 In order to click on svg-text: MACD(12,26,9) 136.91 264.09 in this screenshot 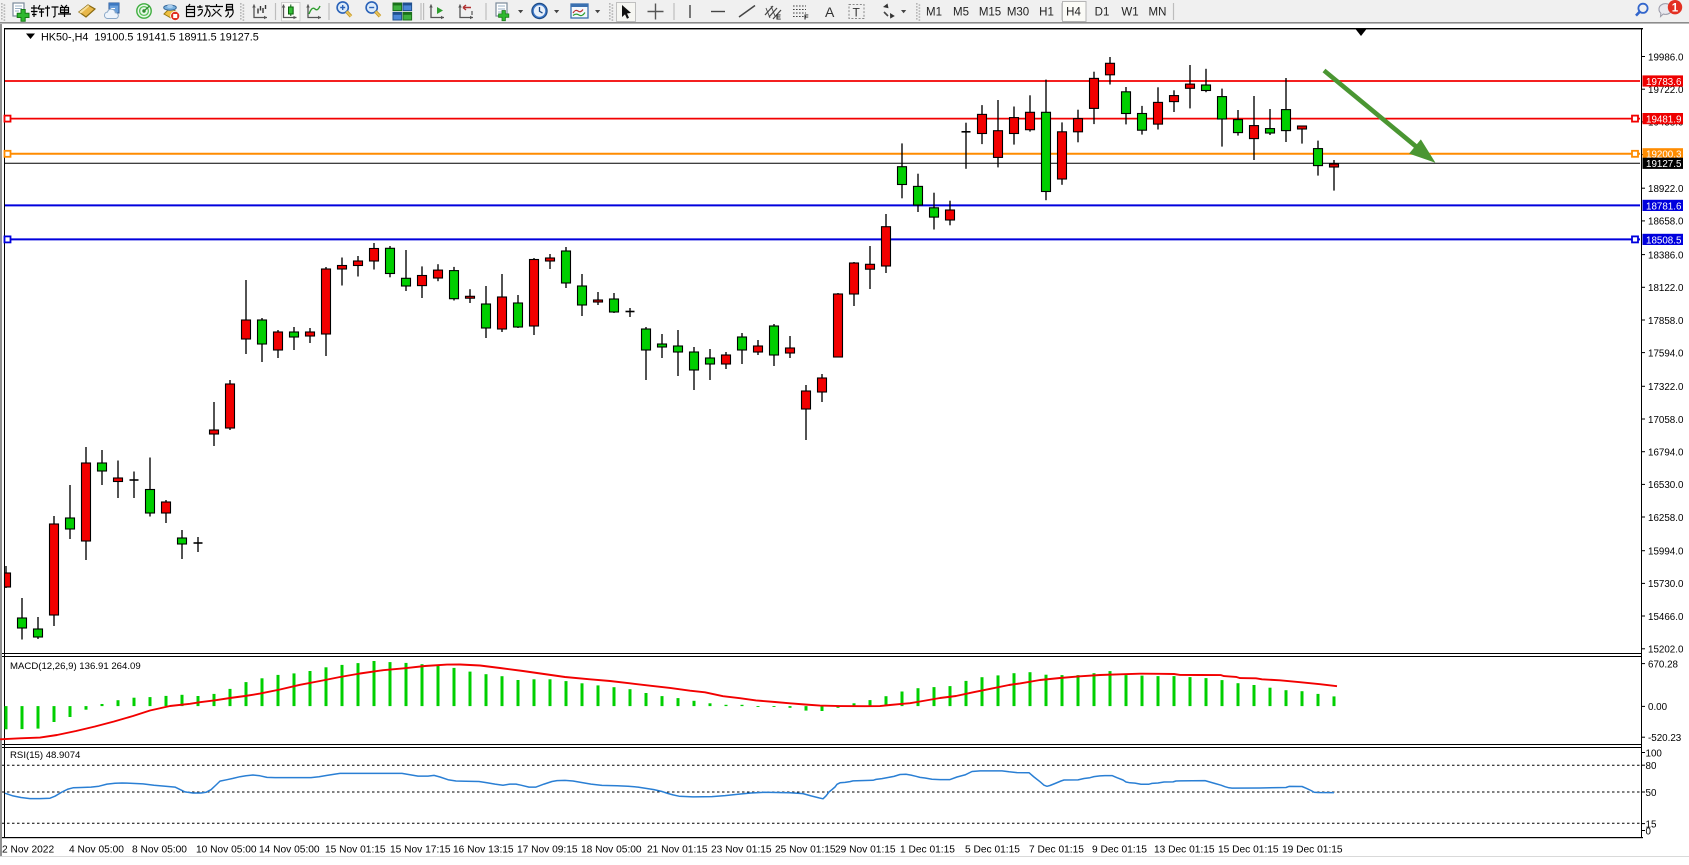, I will do `click(75, 666)`.